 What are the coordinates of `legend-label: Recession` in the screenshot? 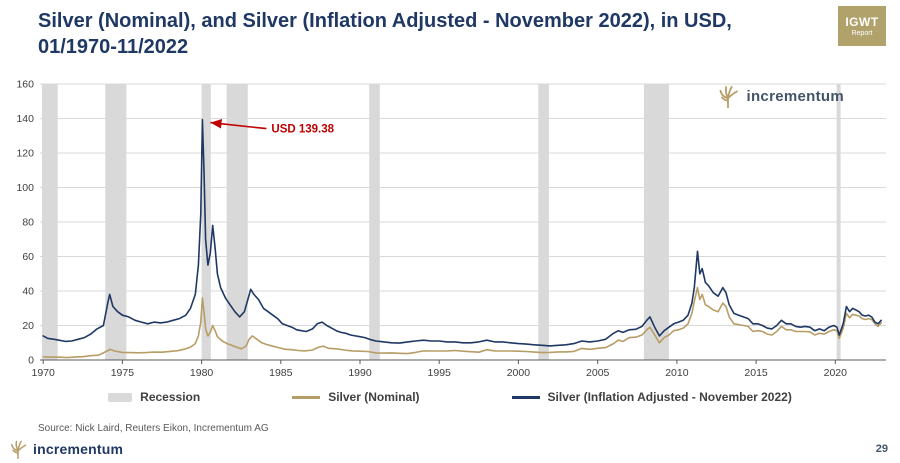 It's located at (170, 397).